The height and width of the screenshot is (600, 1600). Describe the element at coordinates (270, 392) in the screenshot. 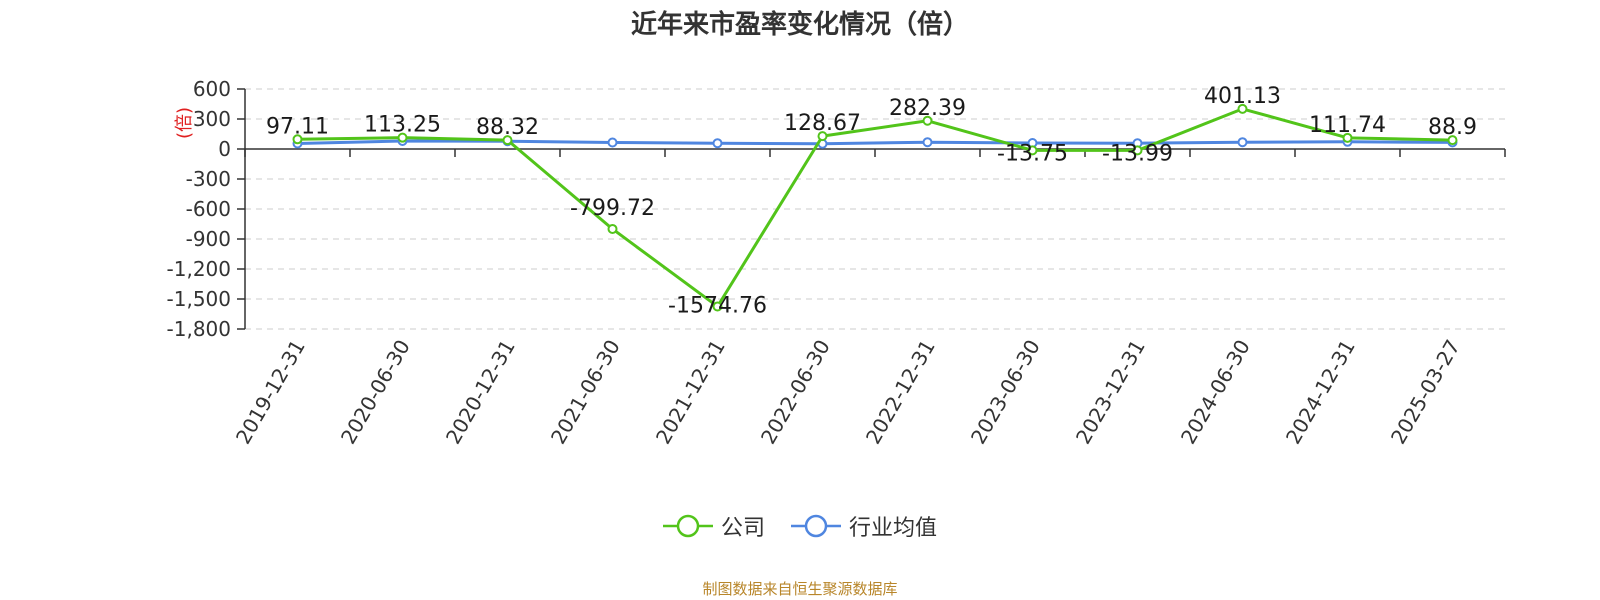

I see `x-tick-label: 2019-12-31` at that location.